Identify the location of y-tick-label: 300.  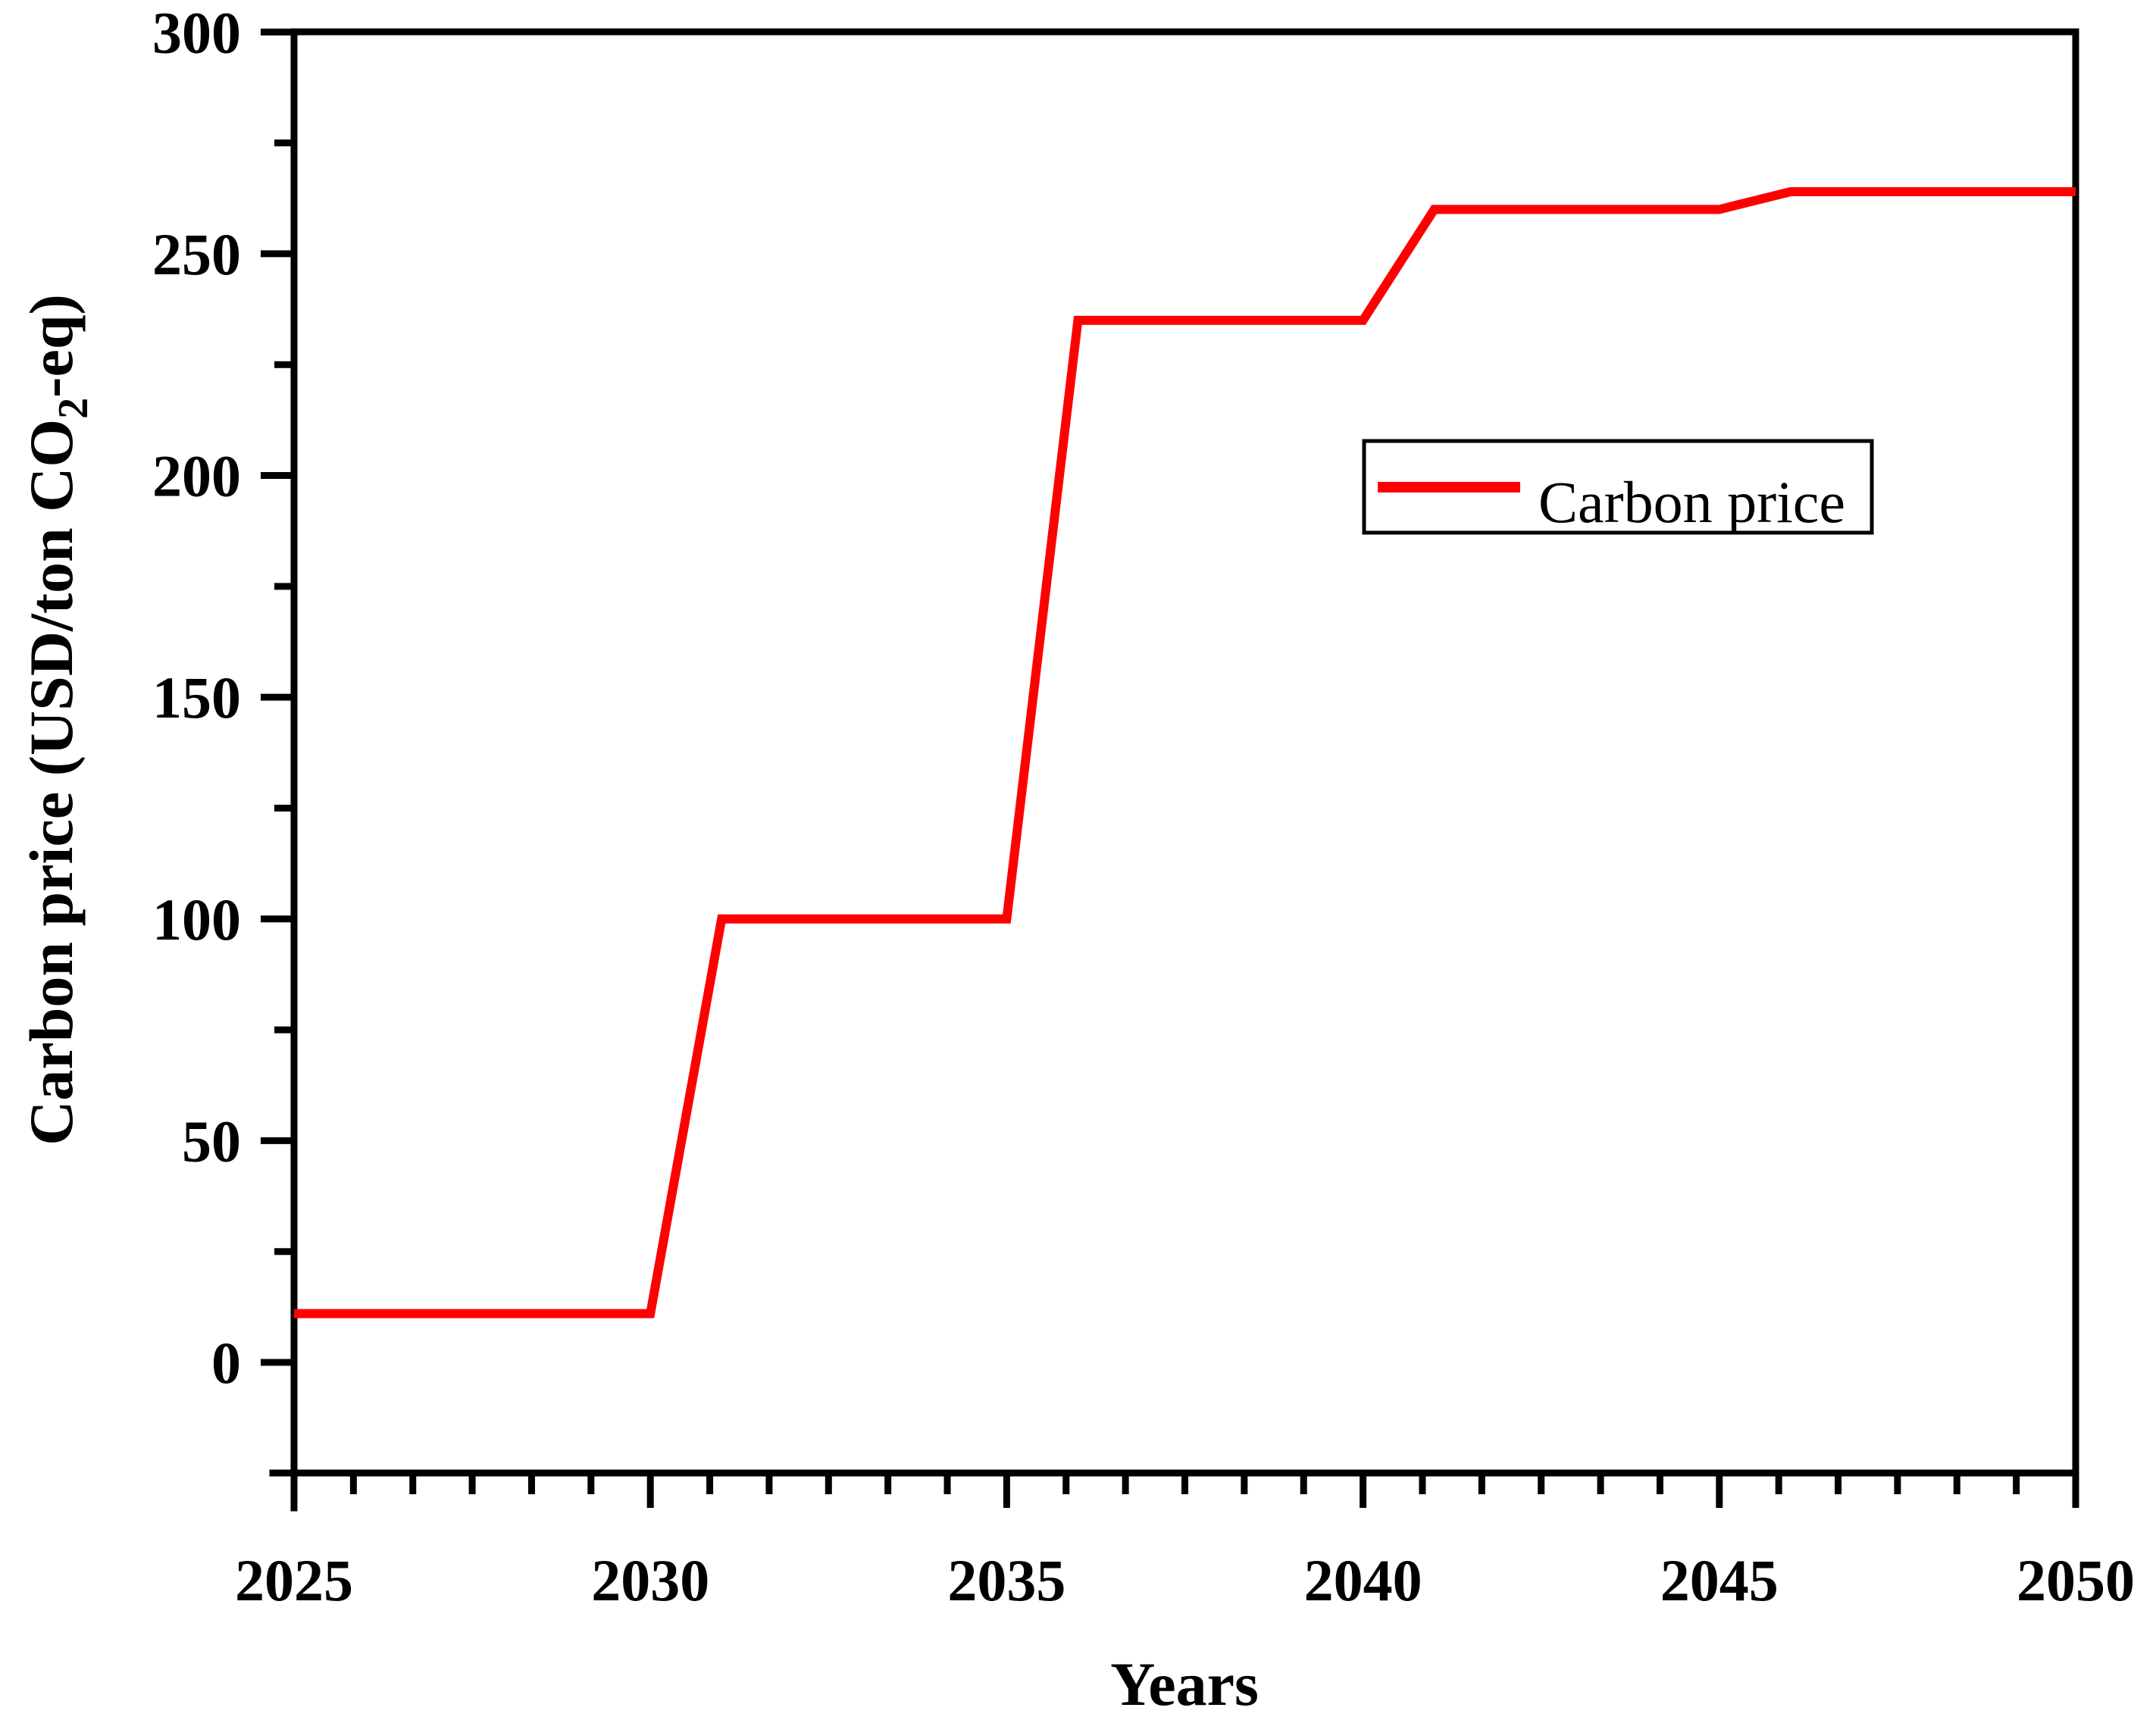
(197, 33).